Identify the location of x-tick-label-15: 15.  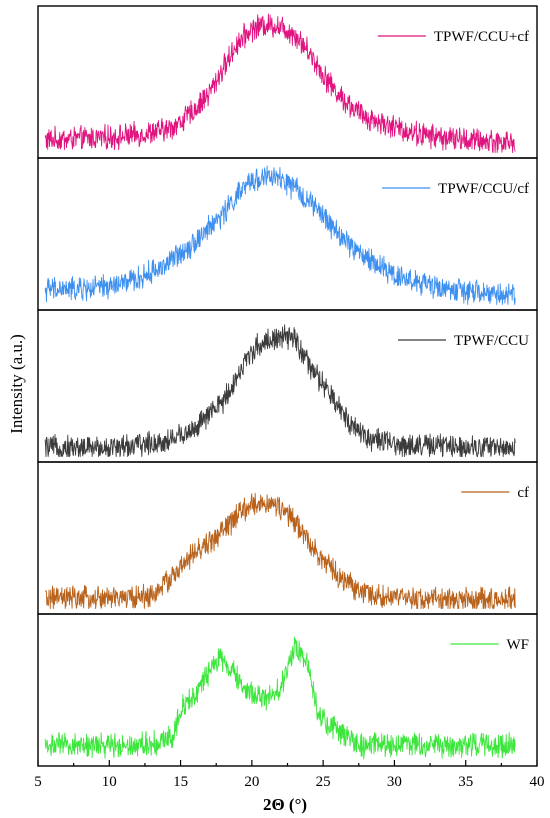
(180, 782).